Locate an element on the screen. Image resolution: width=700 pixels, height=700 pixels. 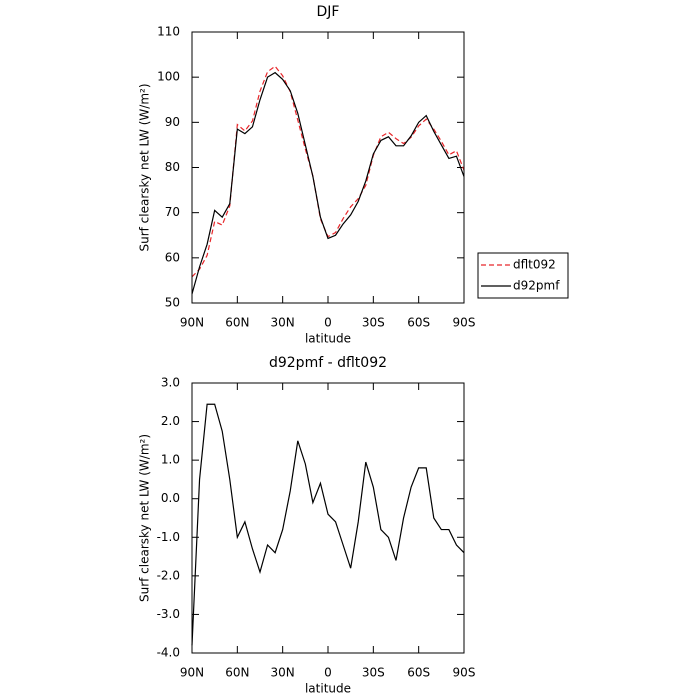
y-tick-label: 0.0 is located at coordinates (170, 498).